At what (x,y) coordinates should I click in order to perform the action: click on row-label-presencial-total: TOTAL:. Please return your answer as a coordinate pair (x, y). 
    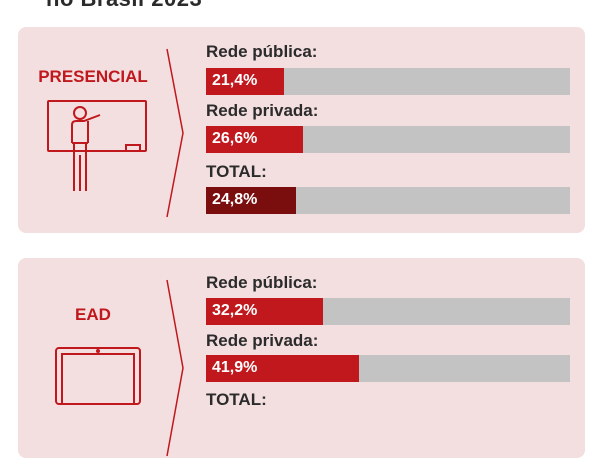
    Looking at the image, I should click on (236, 171).